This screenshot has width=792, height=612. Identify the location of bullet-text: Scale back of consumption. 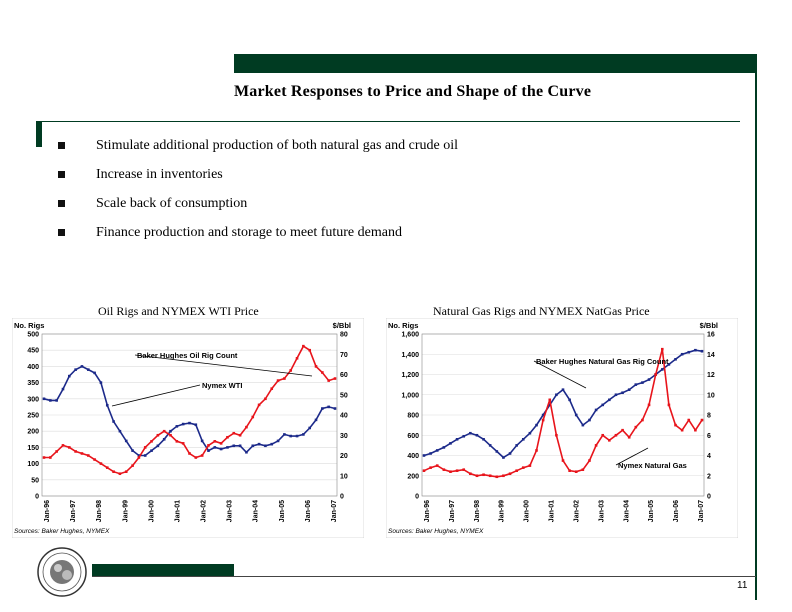
(172, 203).